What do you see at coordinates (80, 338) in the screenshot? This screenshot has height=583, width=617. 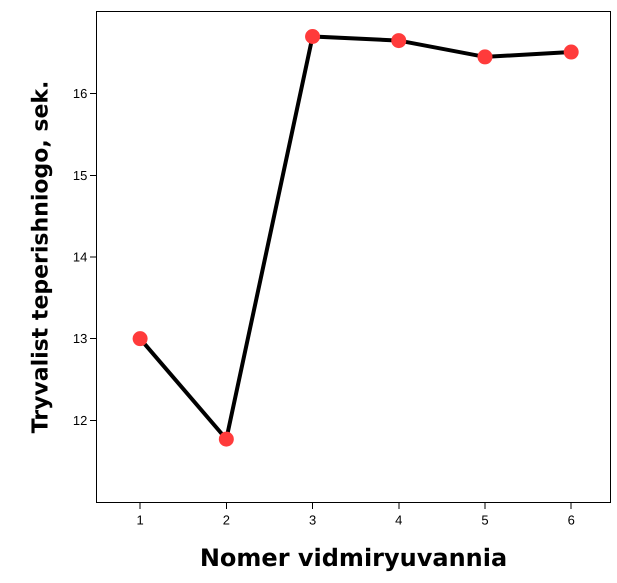 I see `y-tick-label: 13` at bounding box center [80, 338].